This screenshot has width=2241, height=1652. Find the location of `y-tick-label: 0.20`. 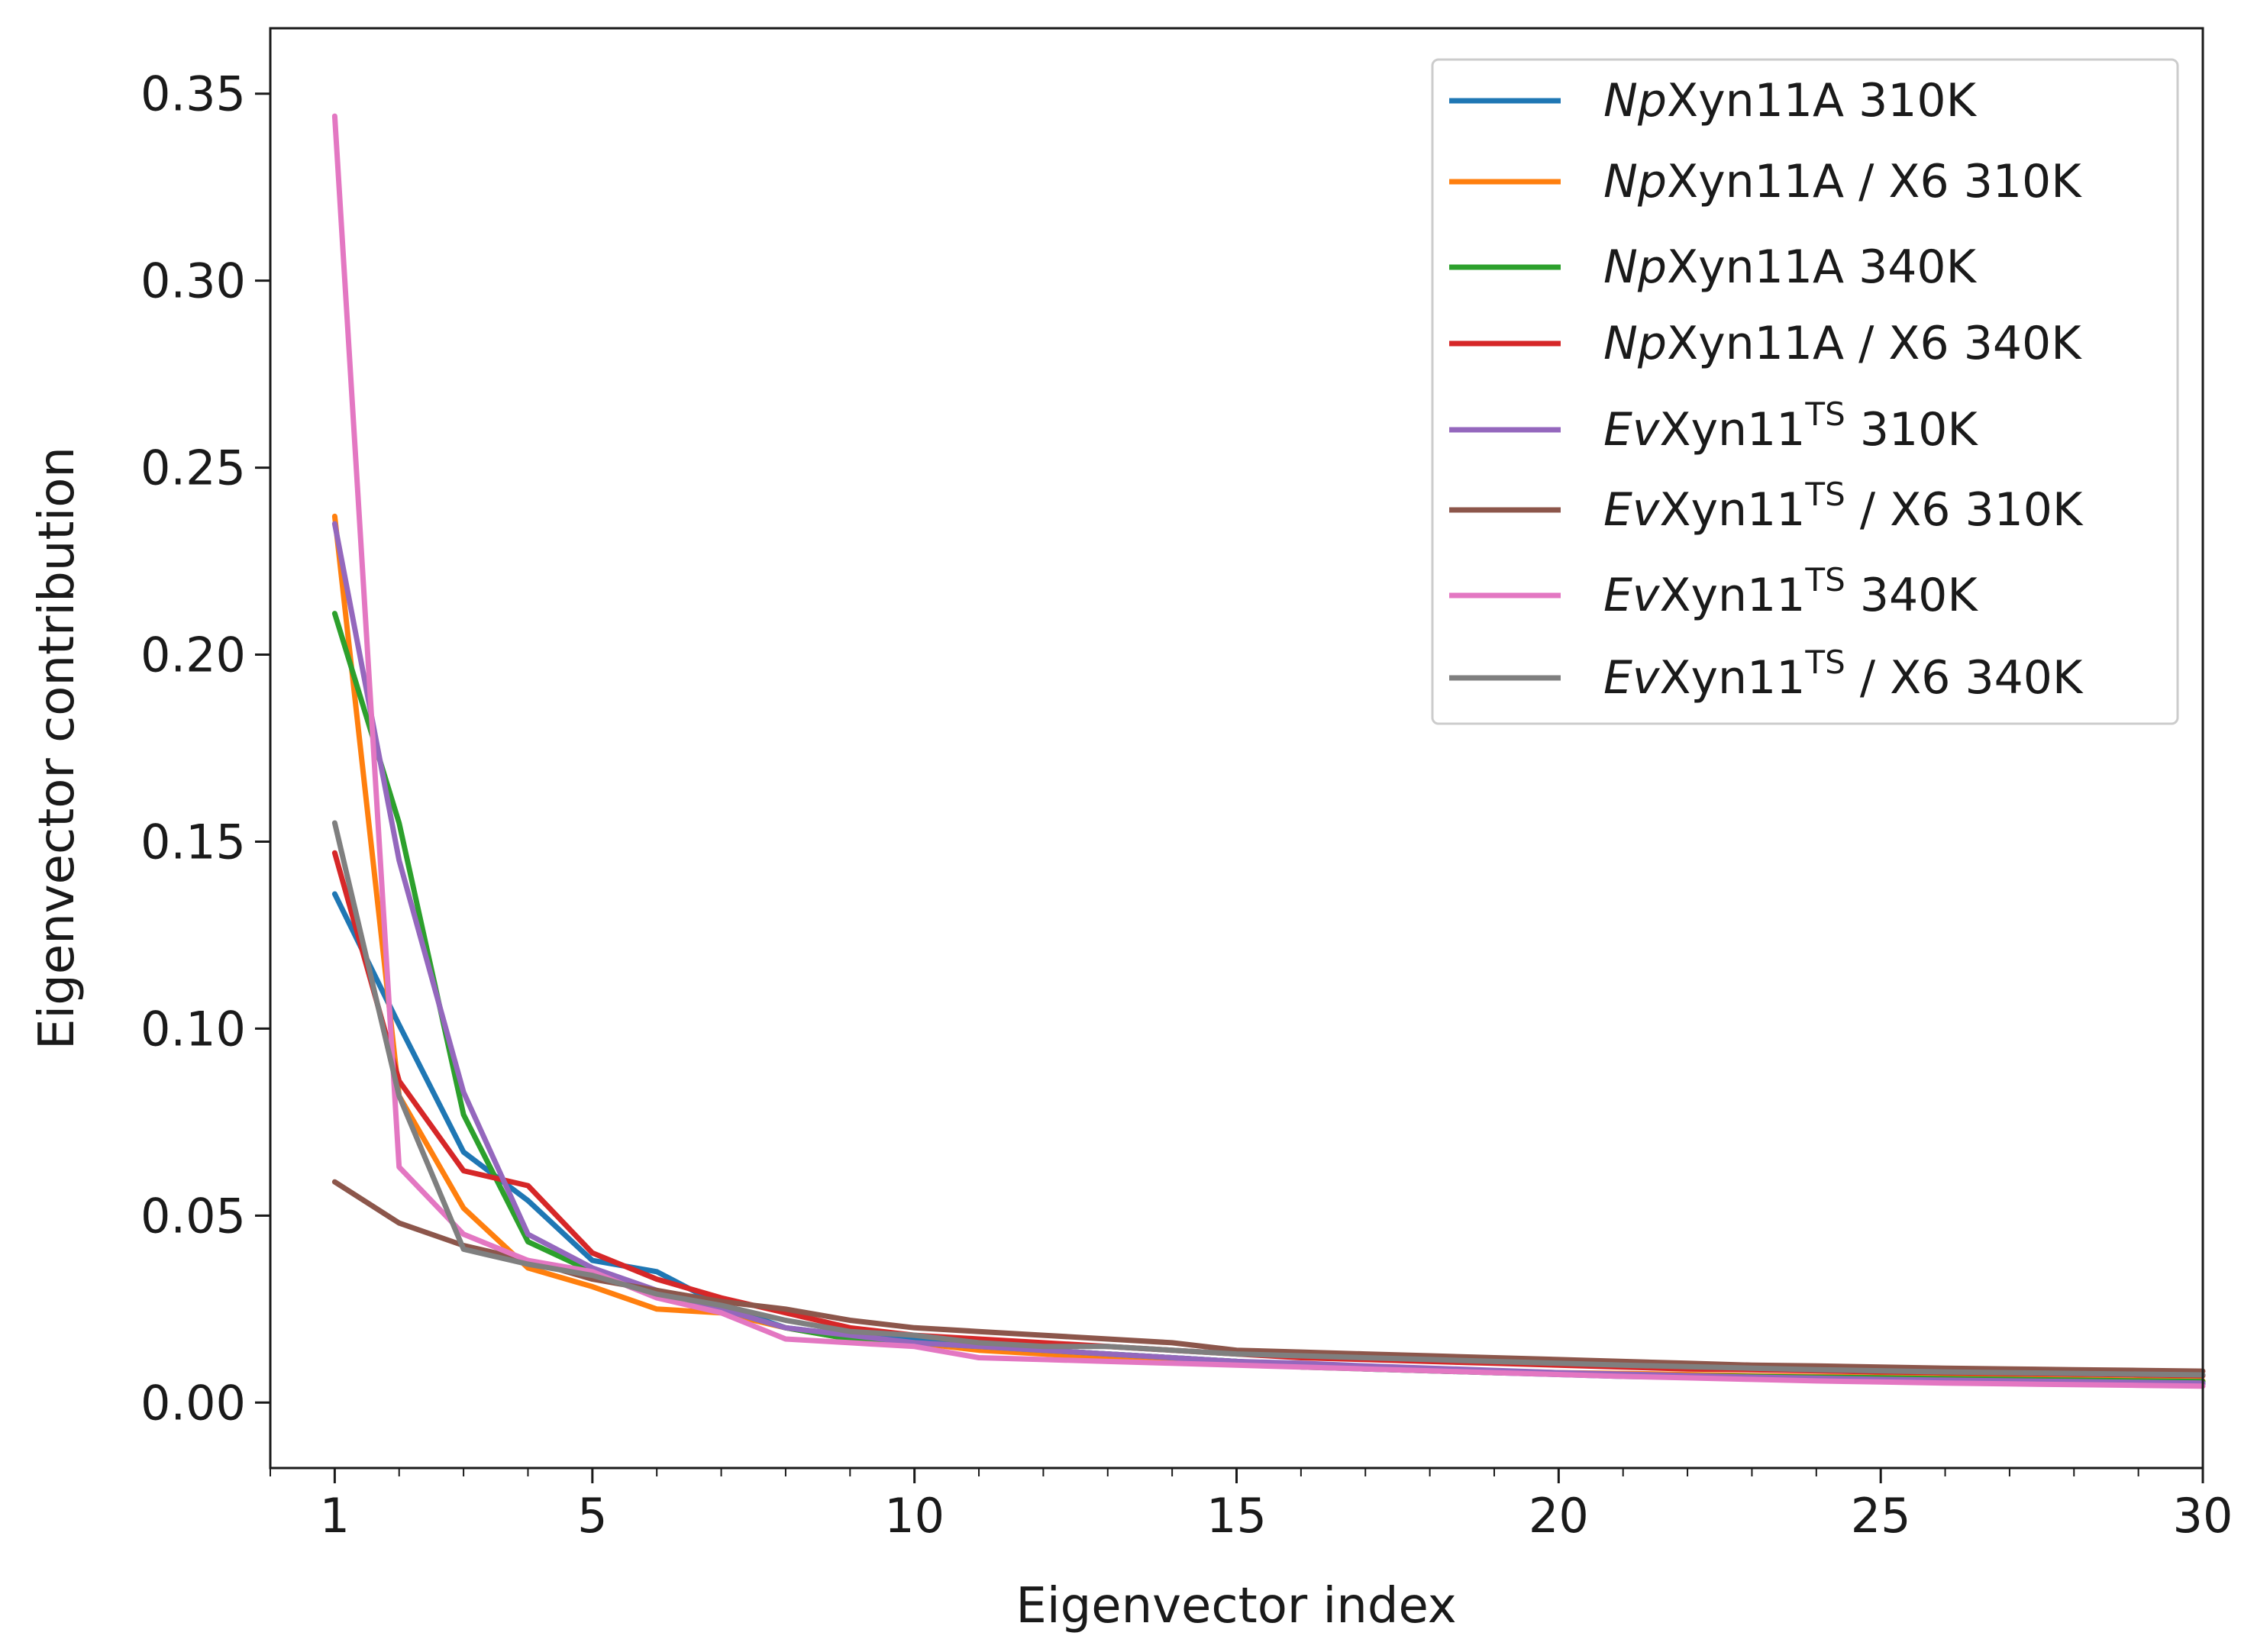

y-tick-label: 0.20 is located at coordinates (193, 655).